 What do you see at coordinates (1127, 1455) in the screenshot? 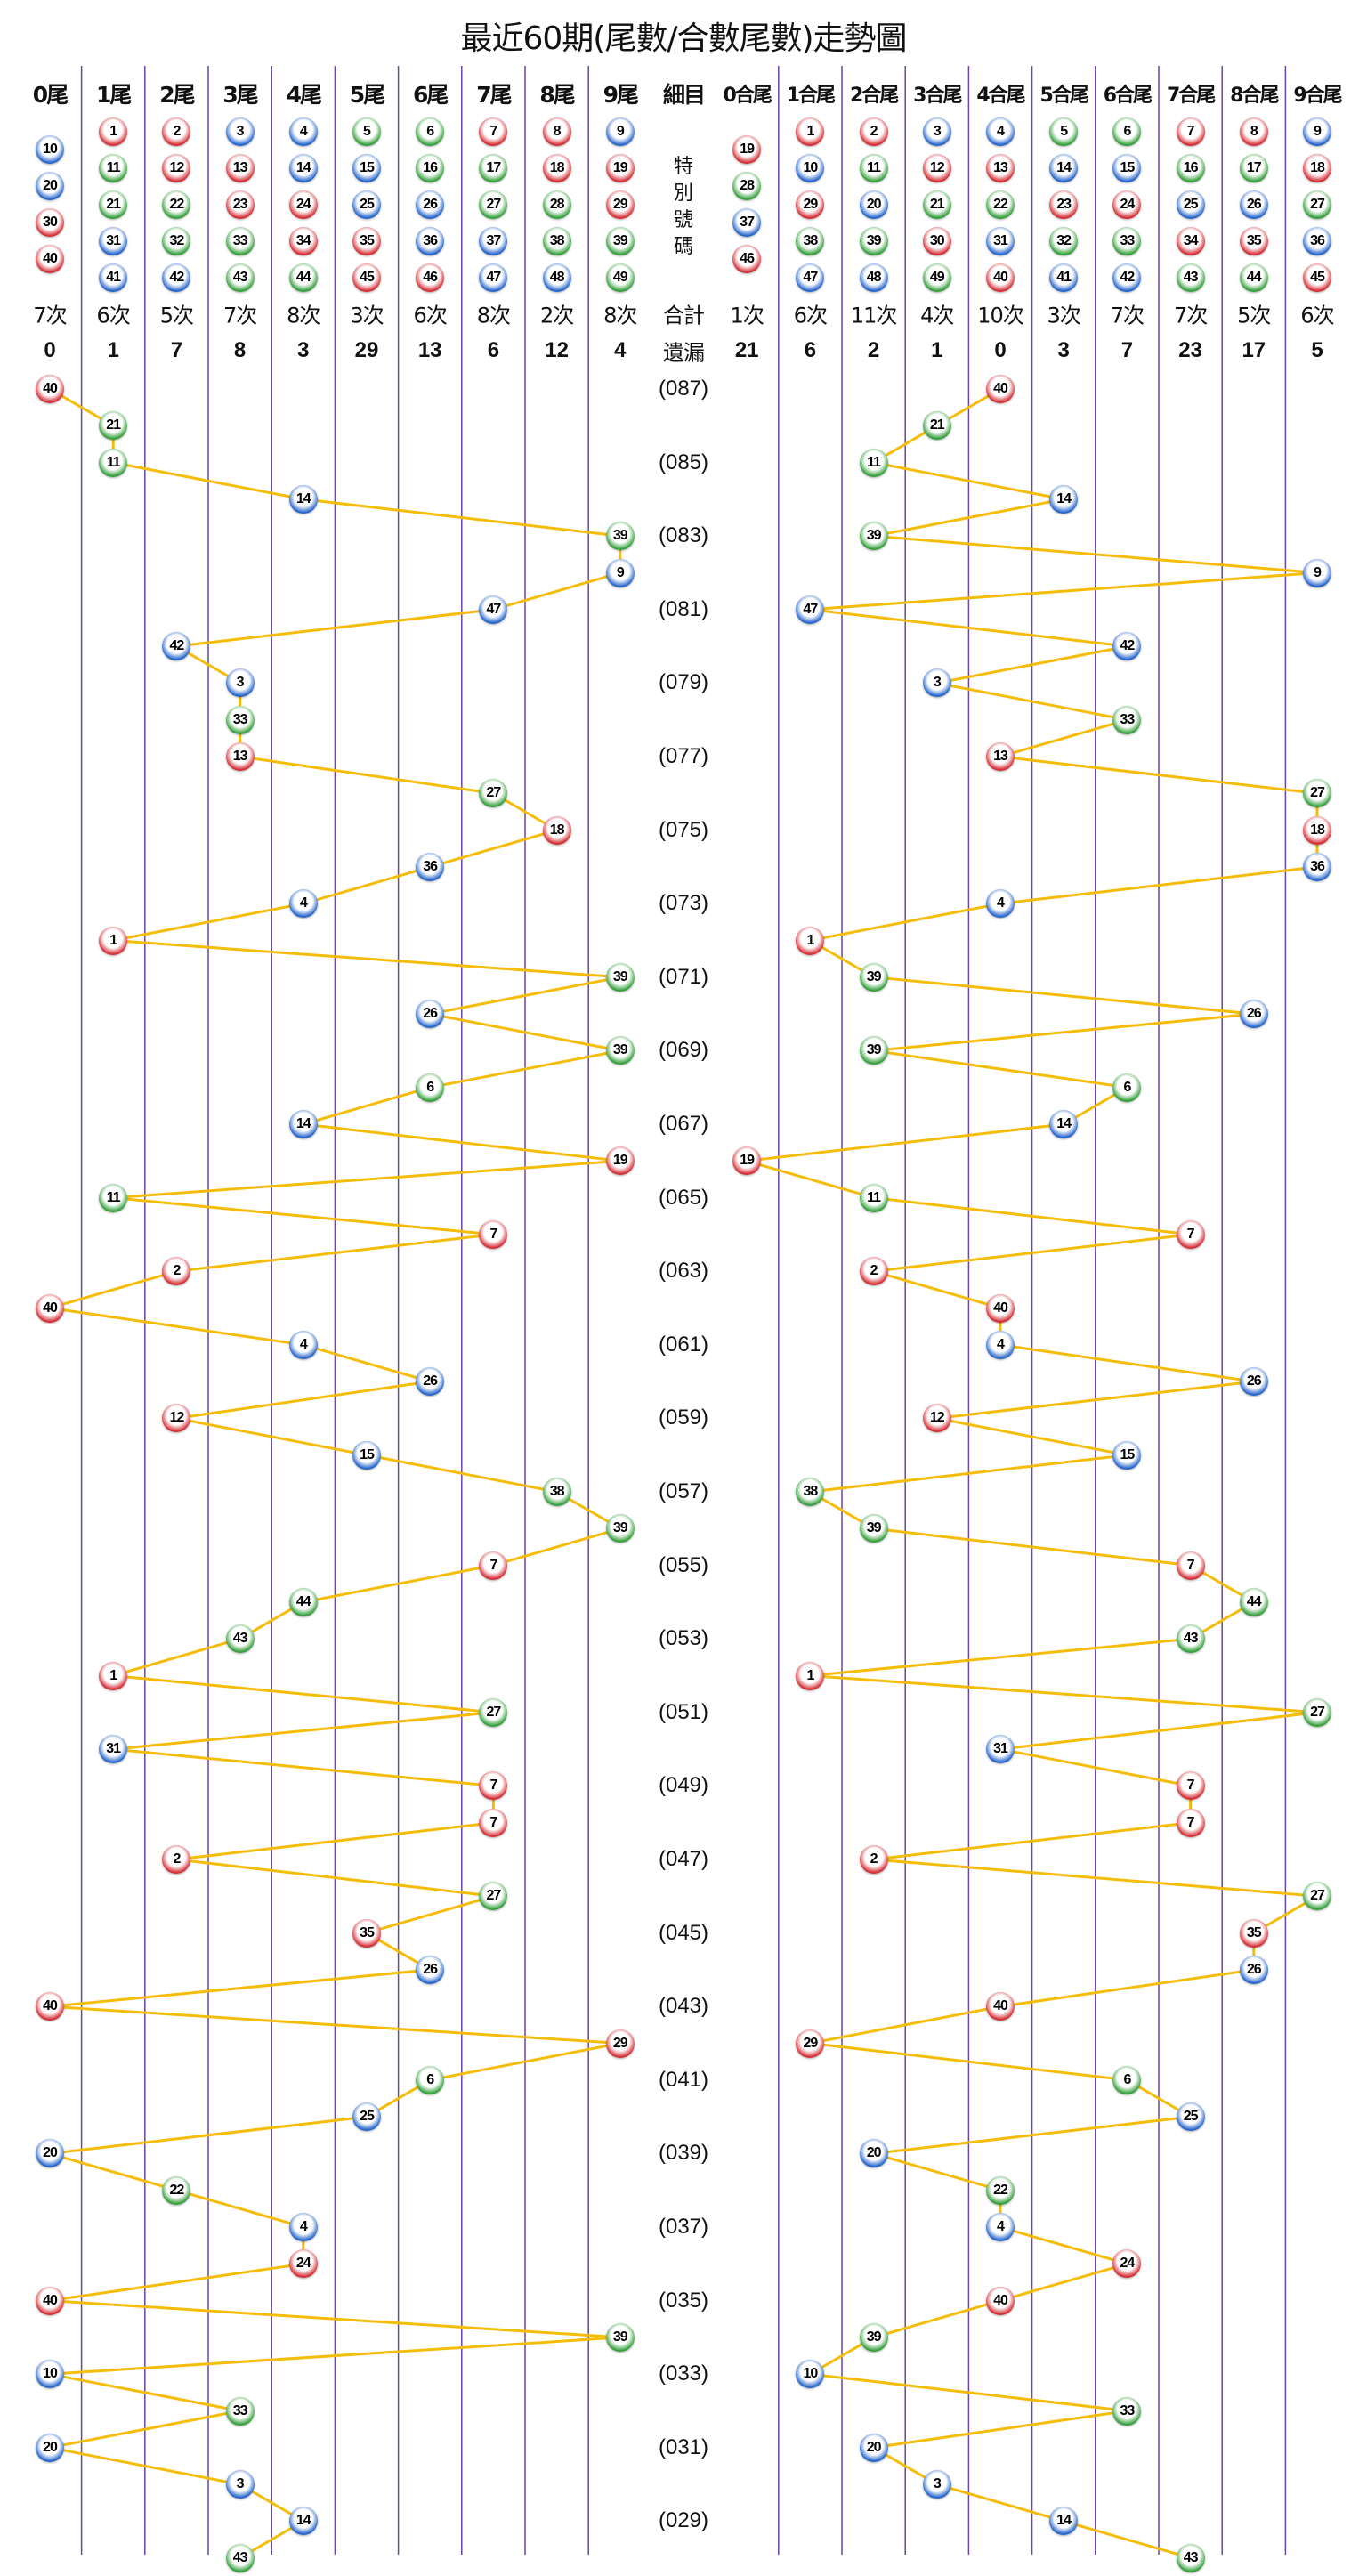
I see `sum-tail-draw-ball: 15` at bounding box center [1127, 1455].